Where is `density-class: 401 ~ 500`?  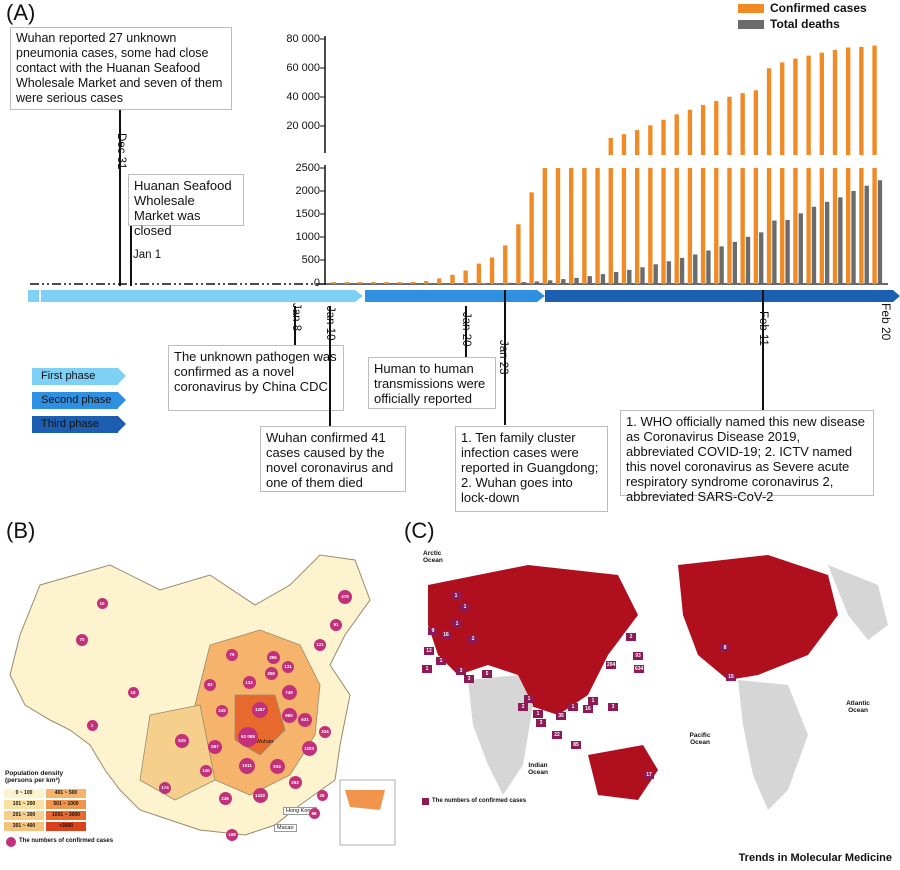 density-class: 401 ~ 500 is located at coordinates (66, 793).